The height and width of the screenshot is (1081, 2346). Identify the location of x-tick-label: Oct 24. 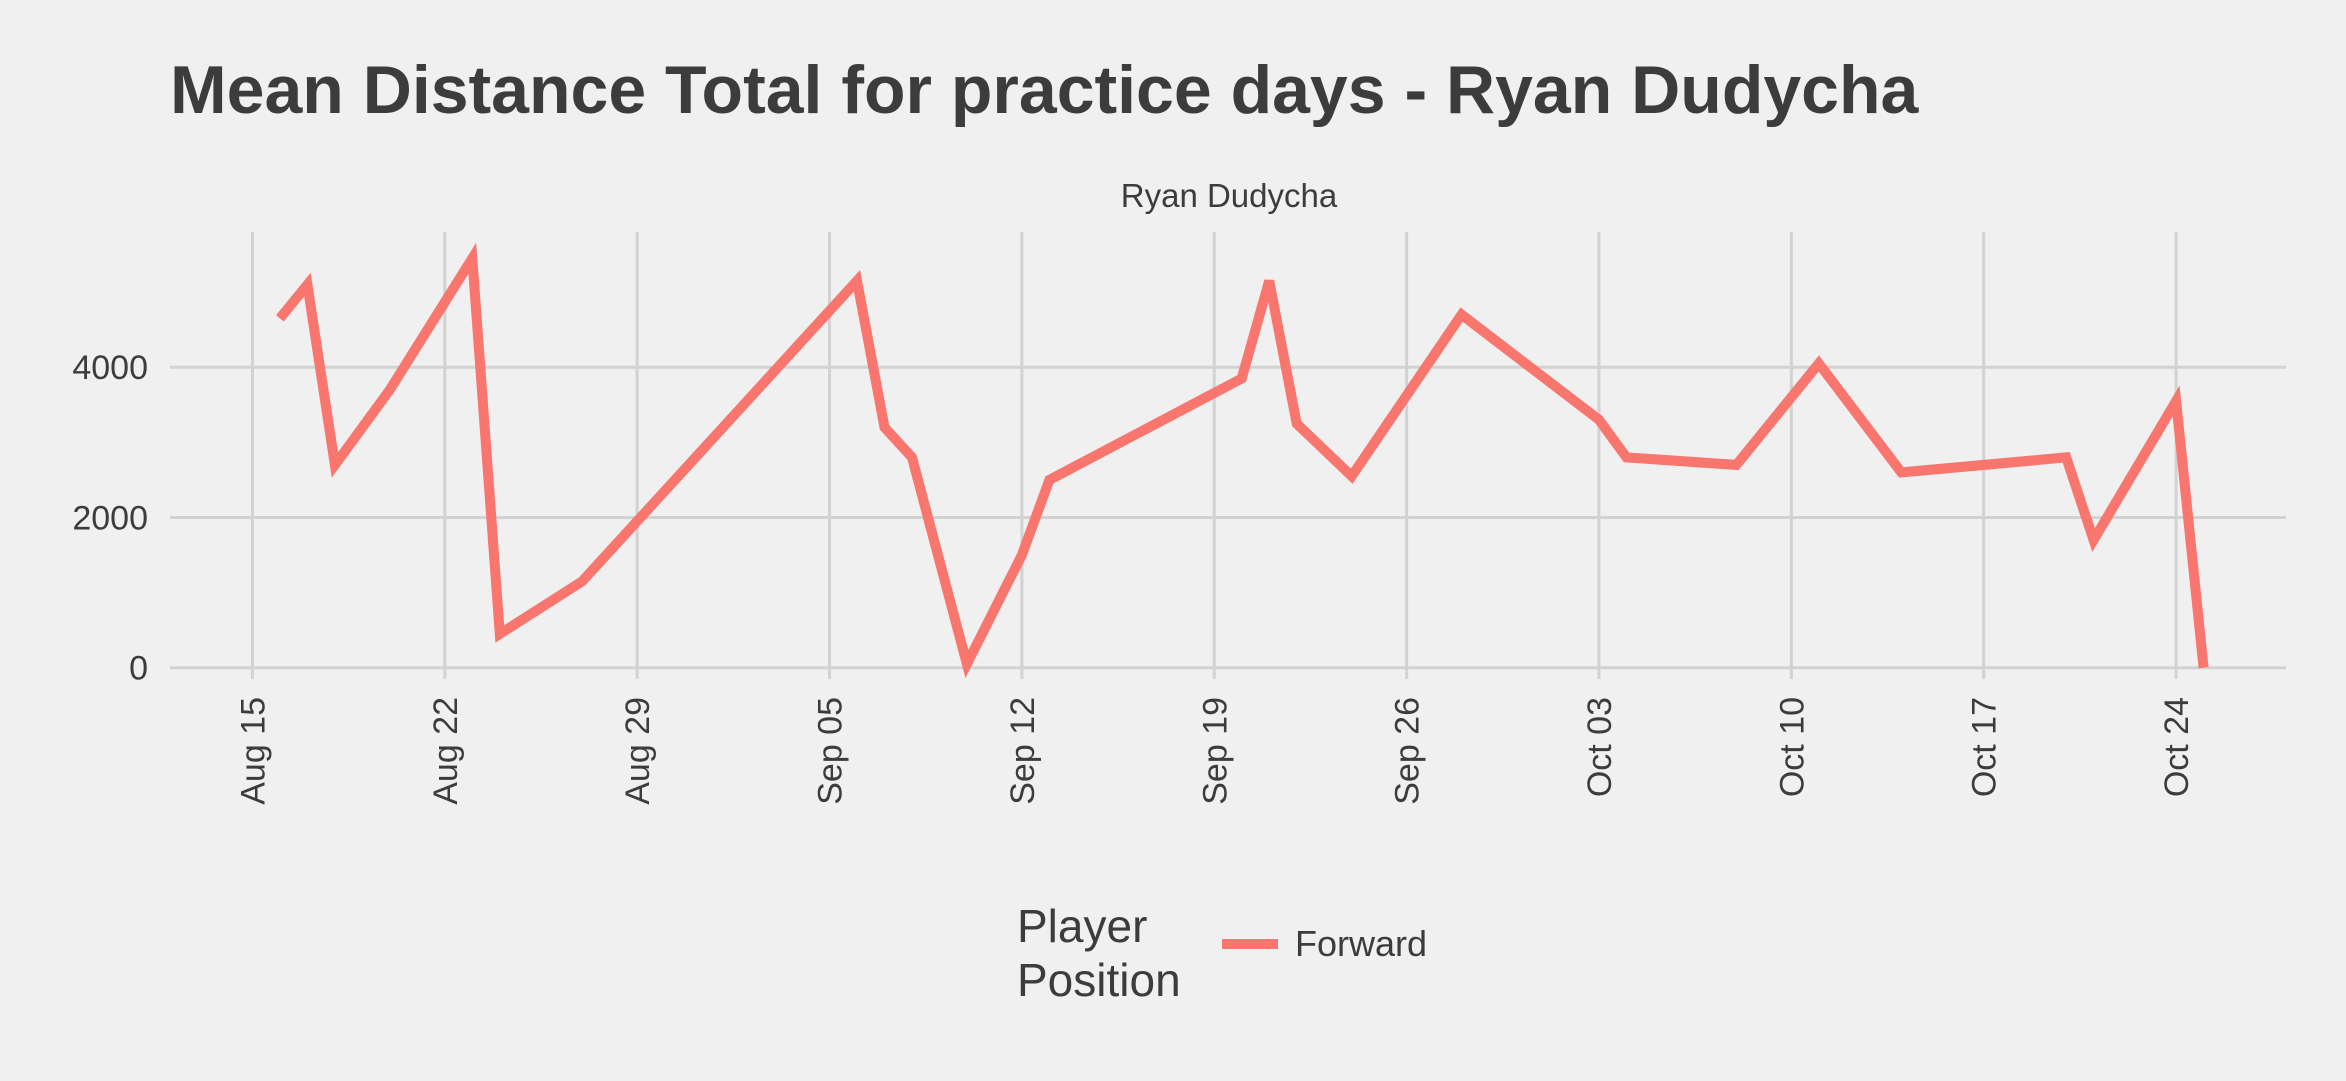
(2177, 747).